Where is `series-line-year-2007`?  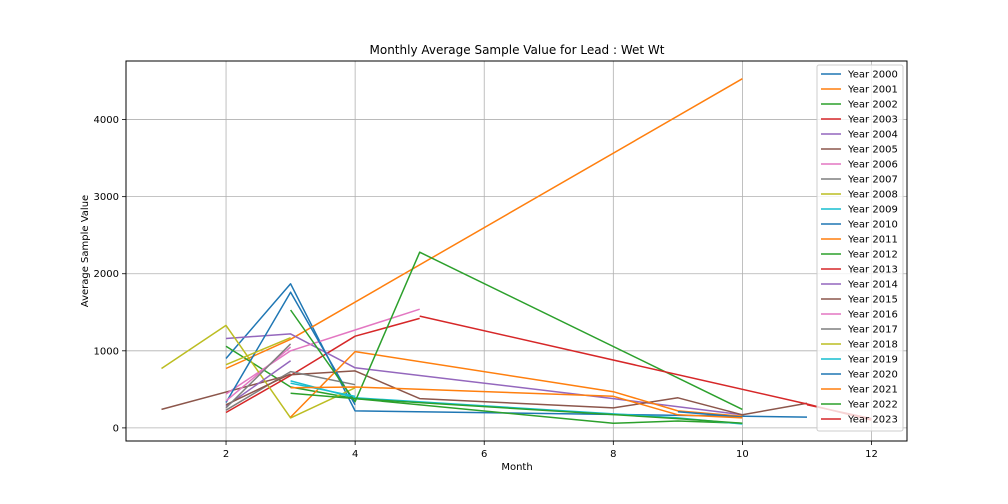 series-line-year-2007 is located at coordinates (290, 390).